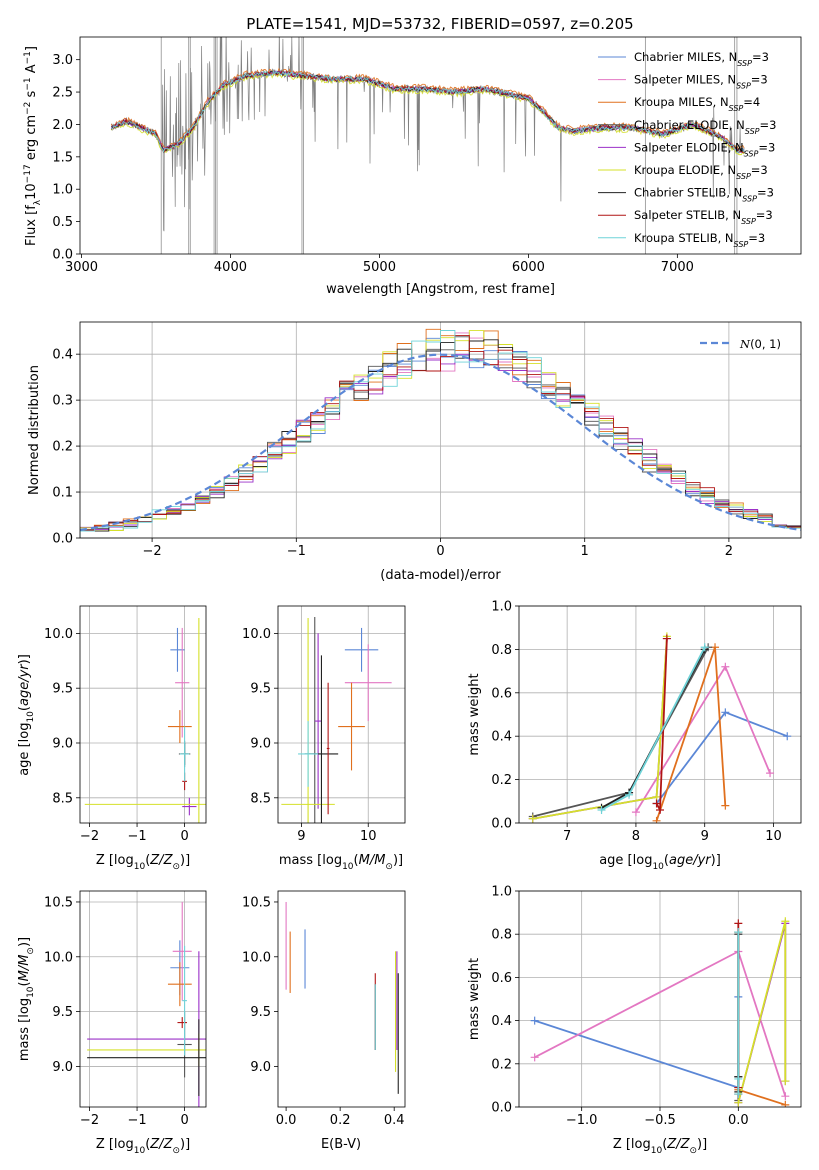 The height and width of the screenshot is (1170, 819). What do you see at coordinates (440, 575) in the screenshot?
I see `x-axis-label: (data-model)/error` at bounding box center [440, 575].